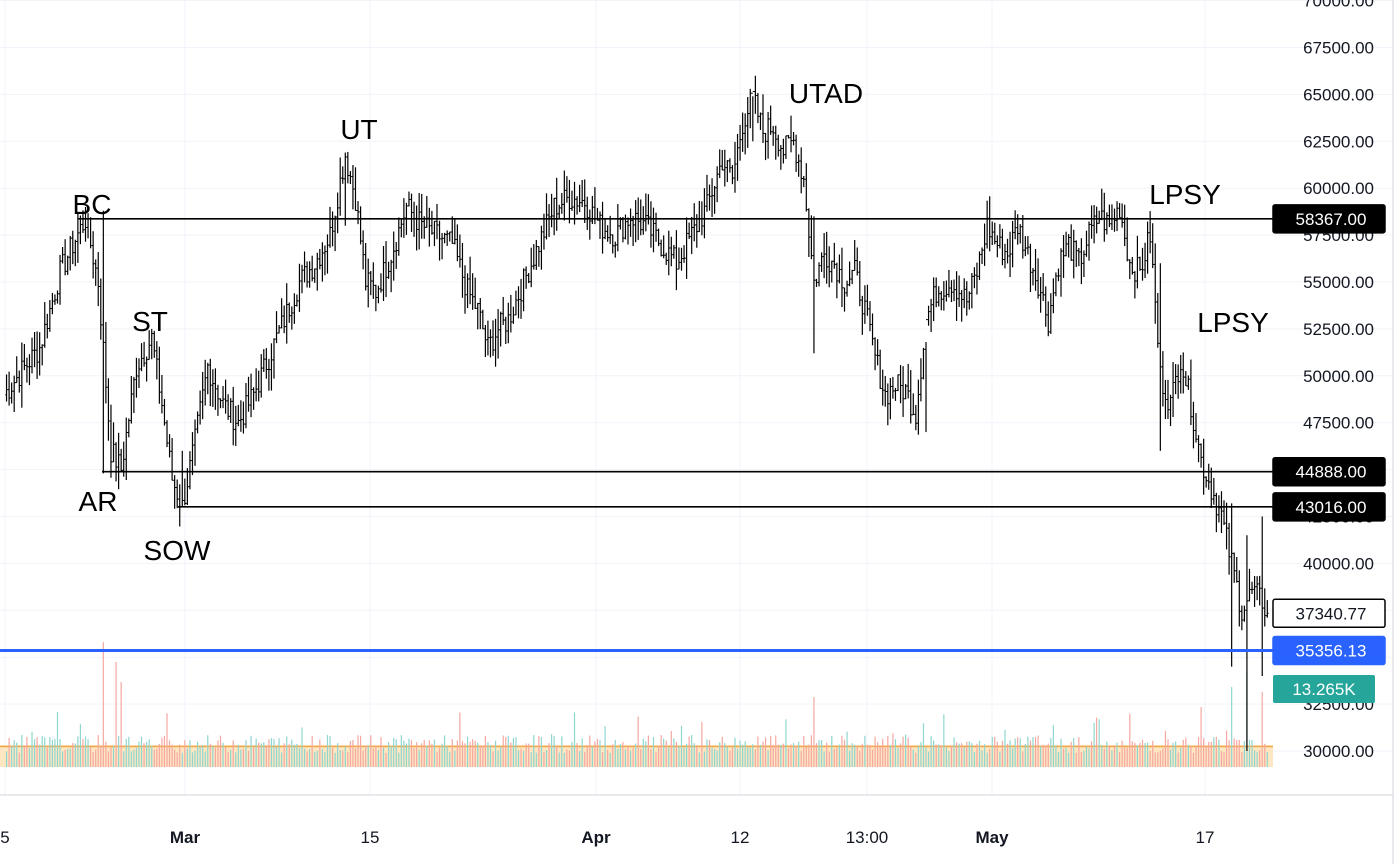 The image size is (1400, 864). I want to click on price-tick-label: 30000.00, so click(1338, 751).